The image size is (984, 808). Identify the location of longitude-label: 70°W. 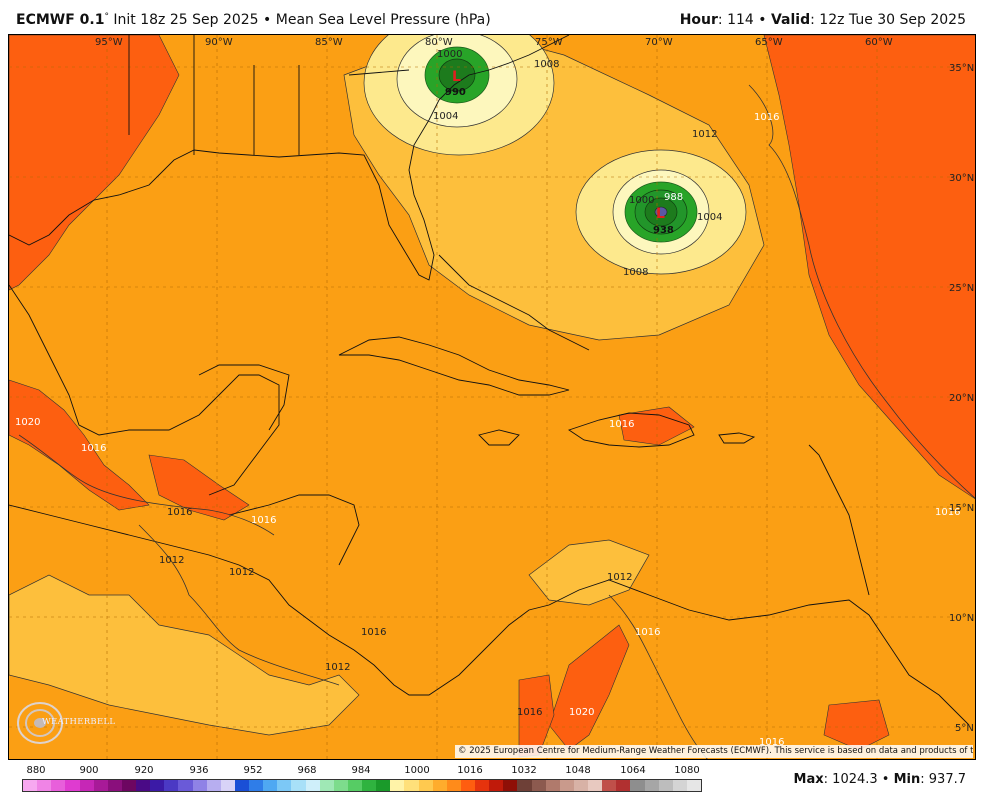
(659, 42).